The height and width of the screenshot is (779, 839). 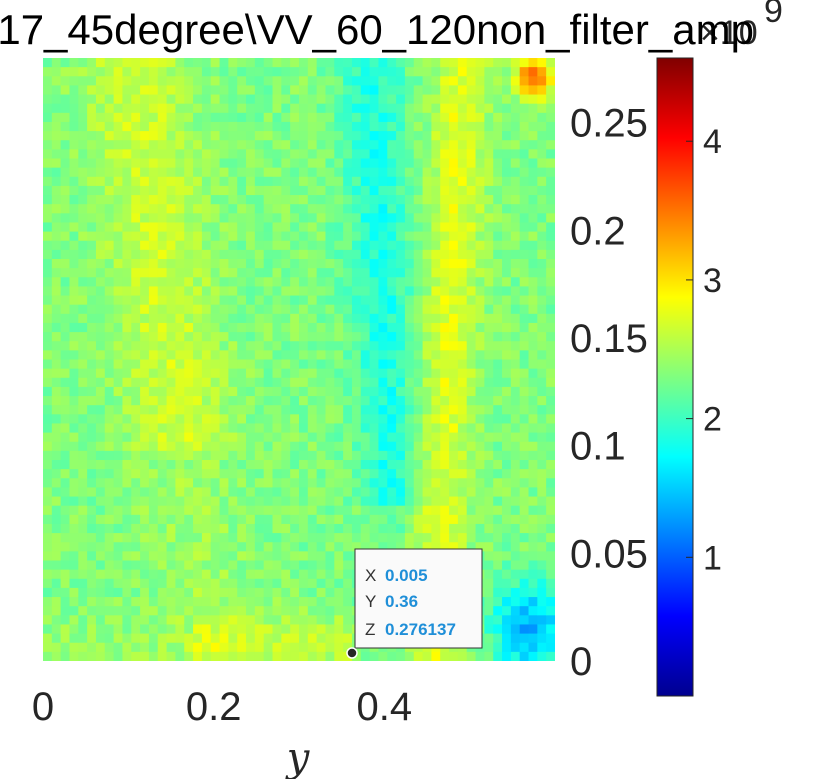 What do you see at coordinates (352, 653) in the screenshot?
I see `datatip-marker` at bounding box center [352, 653].